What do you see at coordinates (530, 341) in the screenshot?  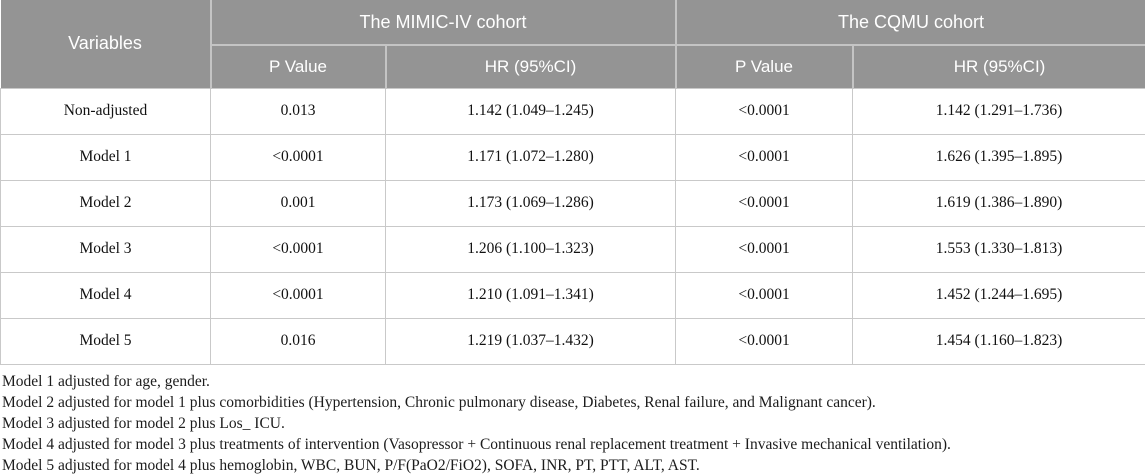 I see `cell-mimic-hr: 1.219 (1.037–1.432)` at bounding box center [530, 341].